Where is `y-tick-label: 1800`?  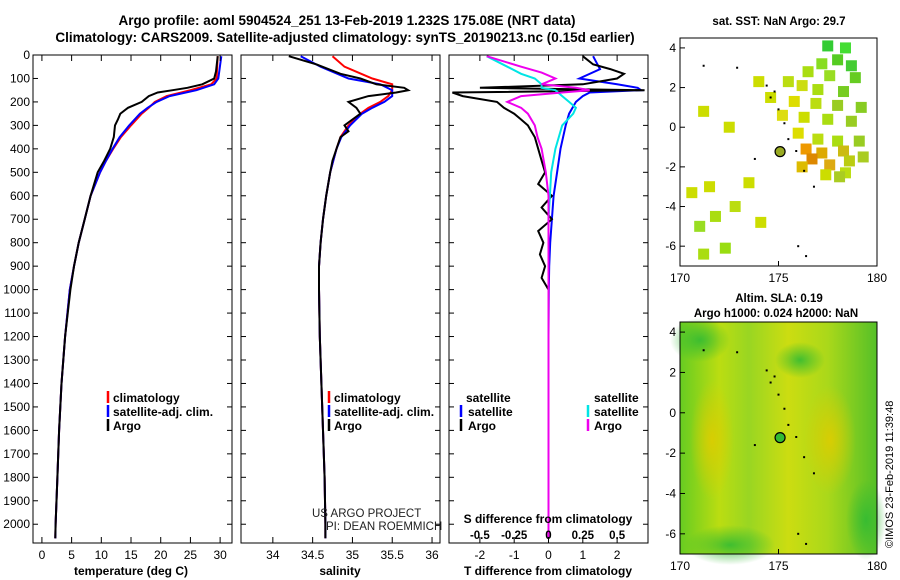
y-tick-label: 1800 is located at coordinates (16, 477).